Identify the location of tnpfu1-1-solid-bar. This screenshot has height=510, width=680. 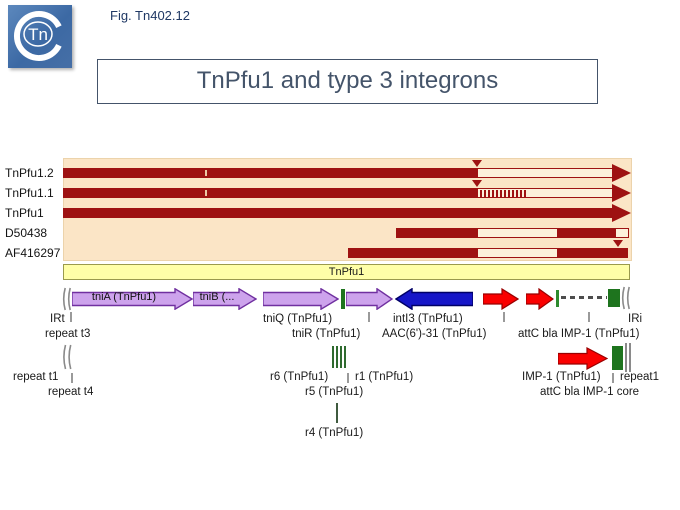
(270, 193).